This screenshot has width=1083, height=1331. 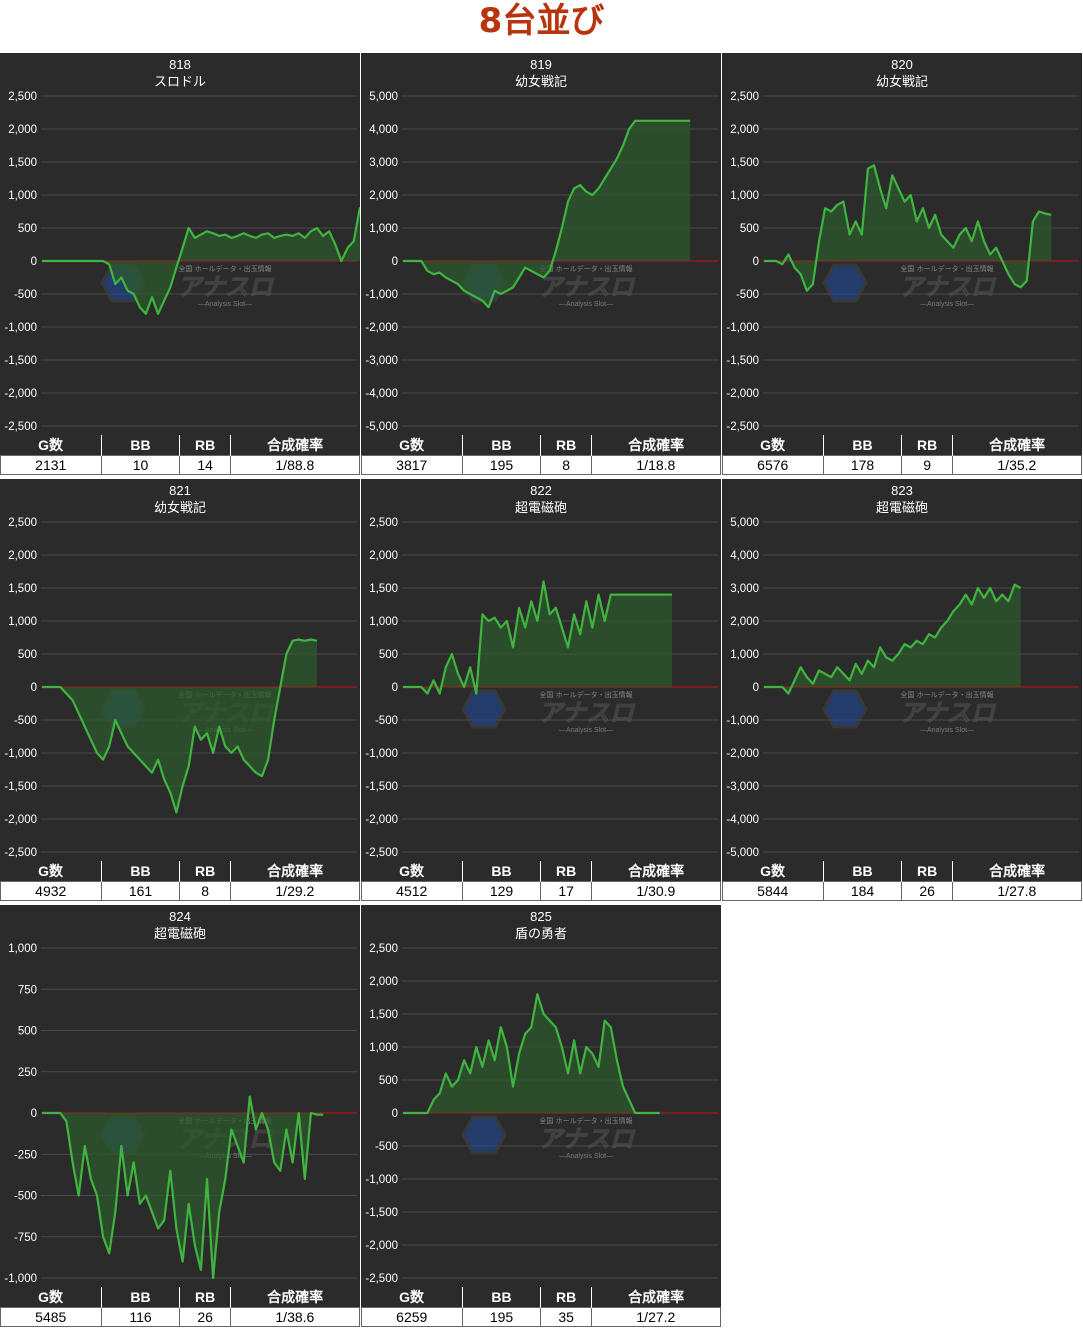 What do you see at coordinates (295, 465) in the screenshot?
I see `rate-cell: 1/88.8` at bounding box center [295, 465].